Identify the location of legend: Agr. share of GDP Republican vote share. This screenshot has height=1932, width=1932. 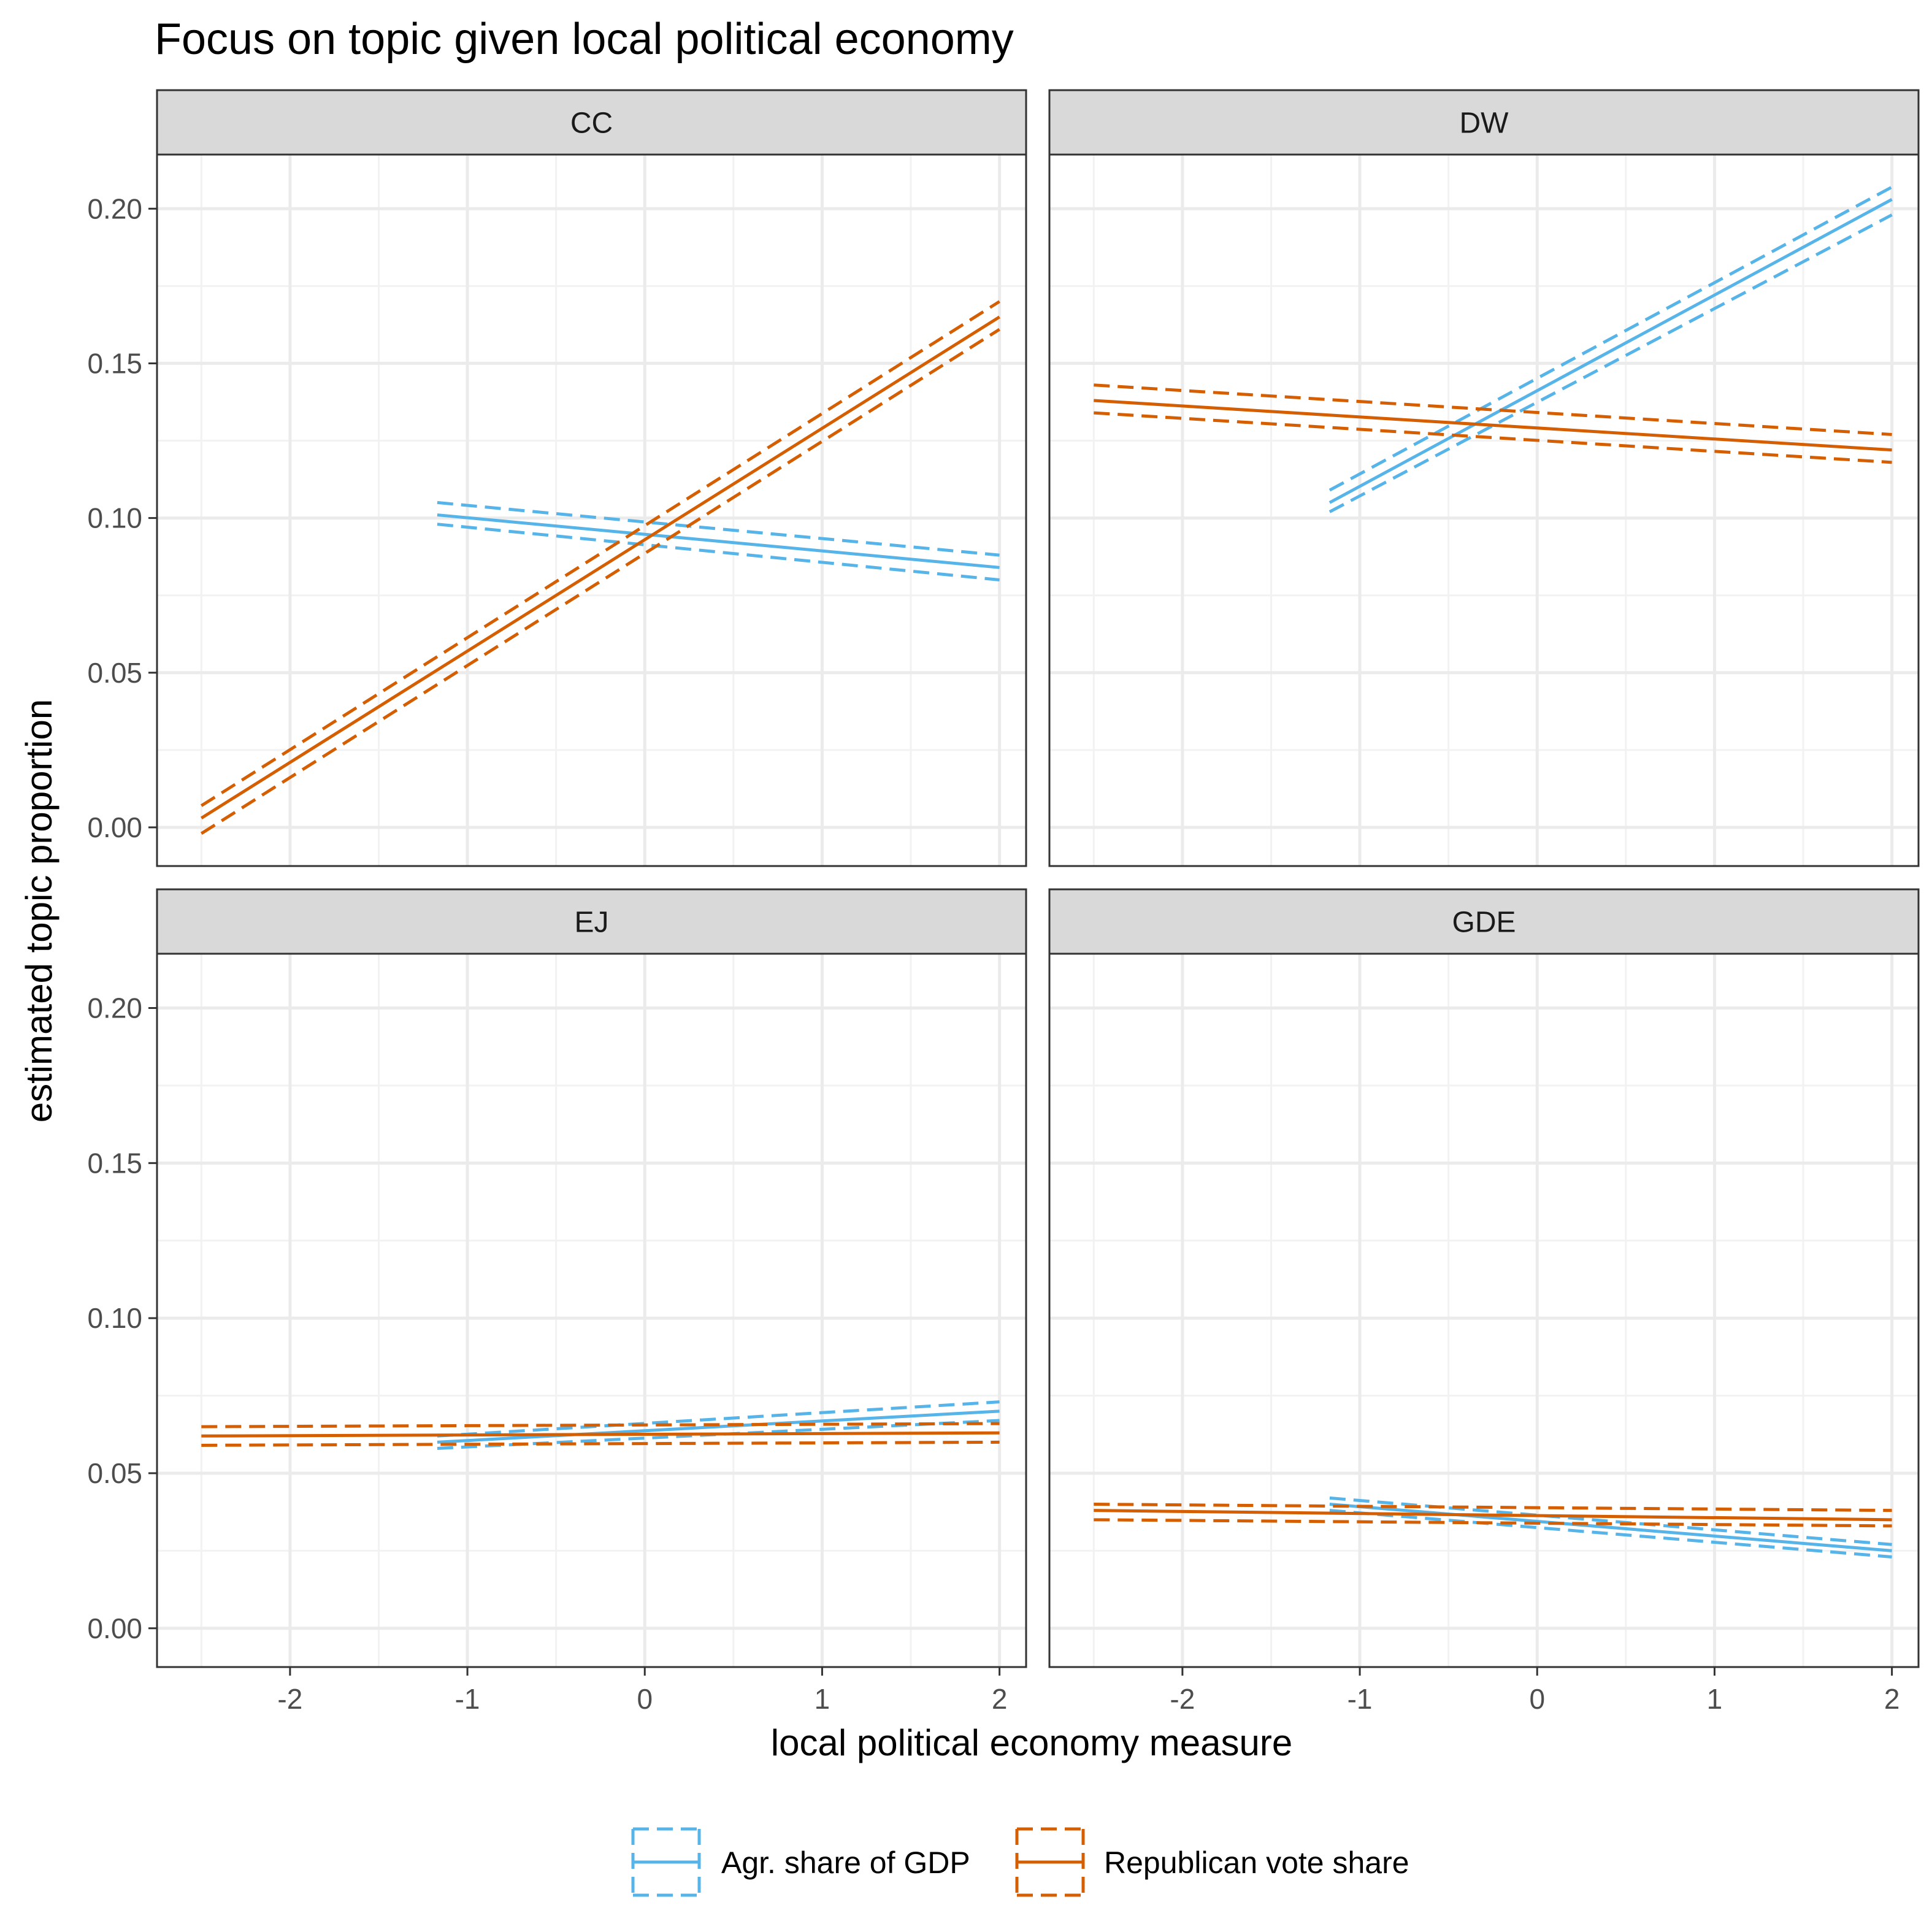
(1020, 1862).